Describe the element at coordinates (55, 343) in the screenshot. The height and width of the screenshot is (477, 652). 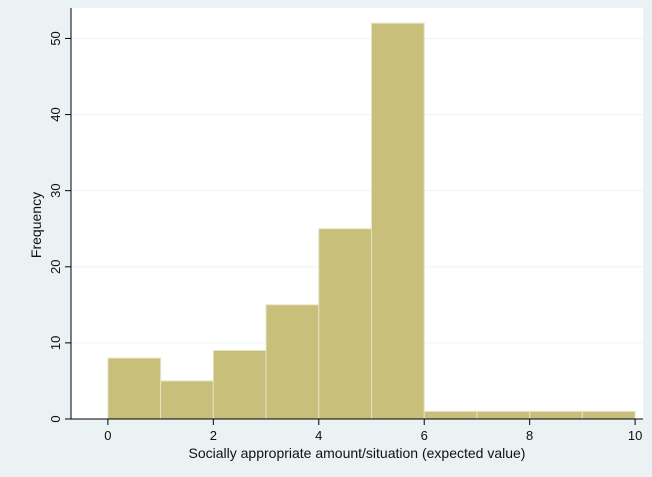
I see `y-tick-label-10: 10` at that location.